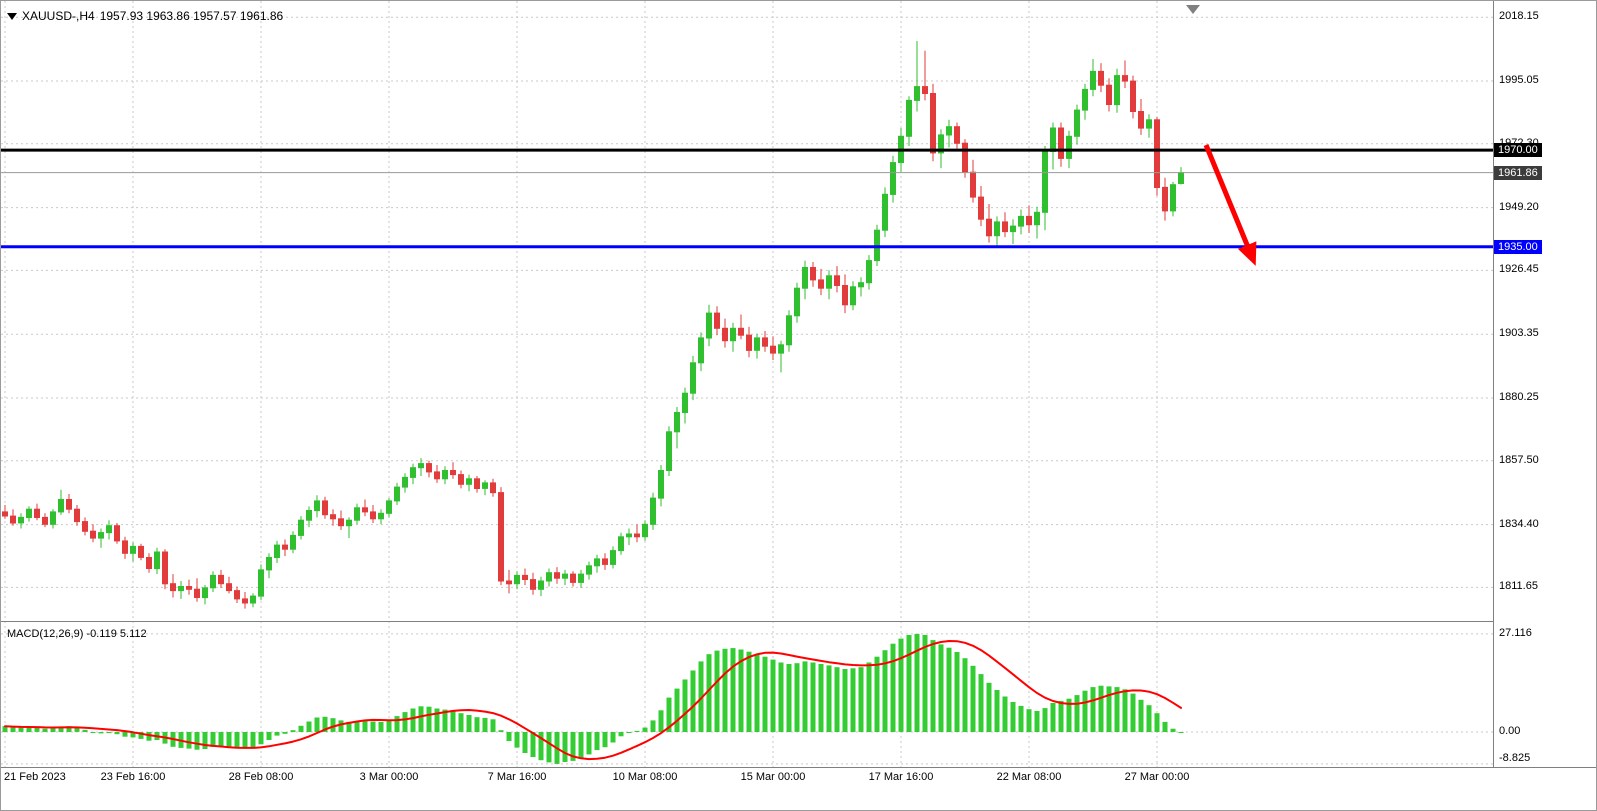  I want to click on macd-indicator-label: MACD(12,26,9) -0.119 5.112, so click(77, 634).